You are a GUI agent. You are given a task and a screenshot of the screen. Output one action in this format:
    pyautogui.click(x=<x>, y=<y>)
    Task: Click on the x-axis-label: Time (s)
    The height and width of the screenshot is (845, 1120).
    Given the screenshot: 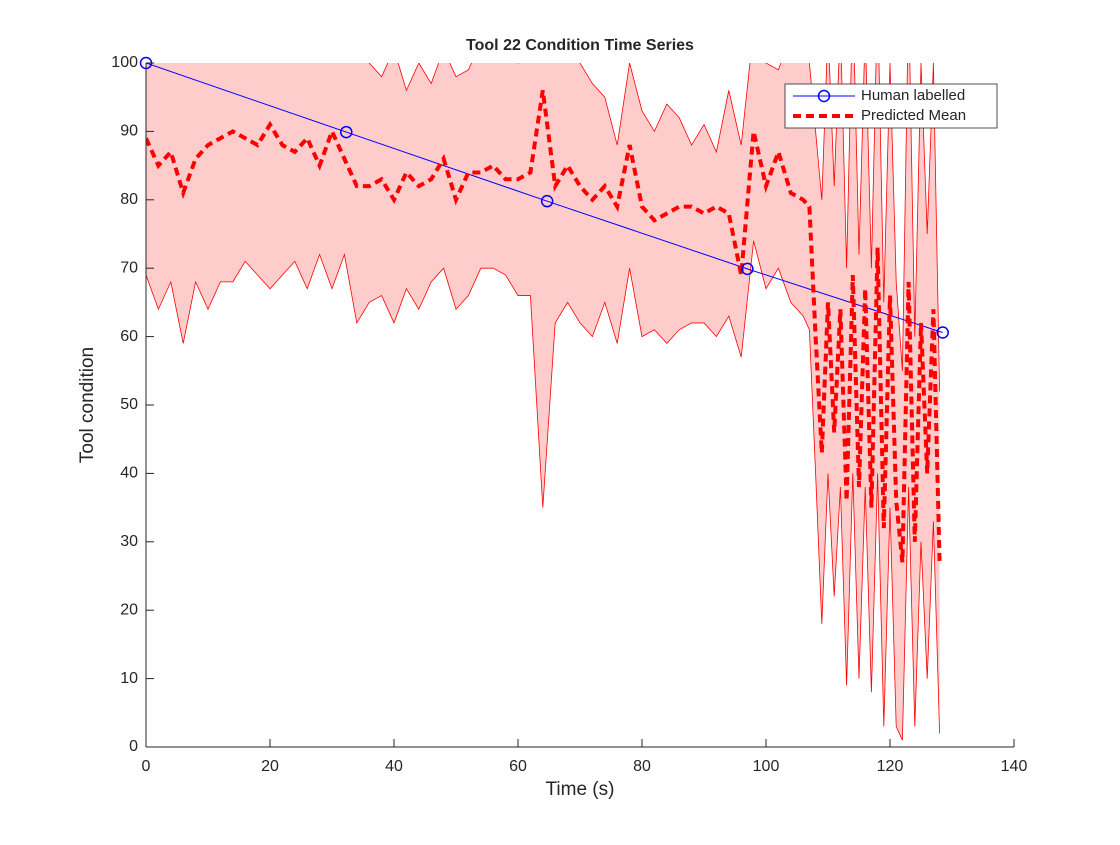 What is the action you would take?
    pyautogui.click(x=580, y=789)
    